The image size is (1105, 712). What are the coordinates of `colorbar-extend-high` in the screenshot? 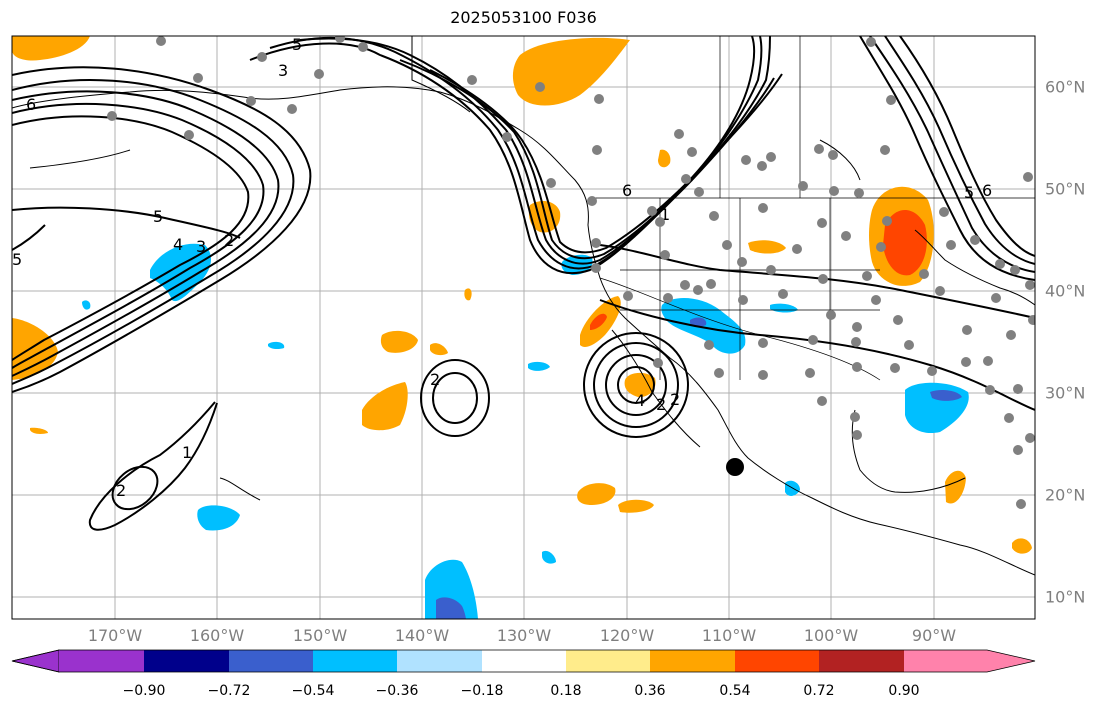 It's located at (969, 661).